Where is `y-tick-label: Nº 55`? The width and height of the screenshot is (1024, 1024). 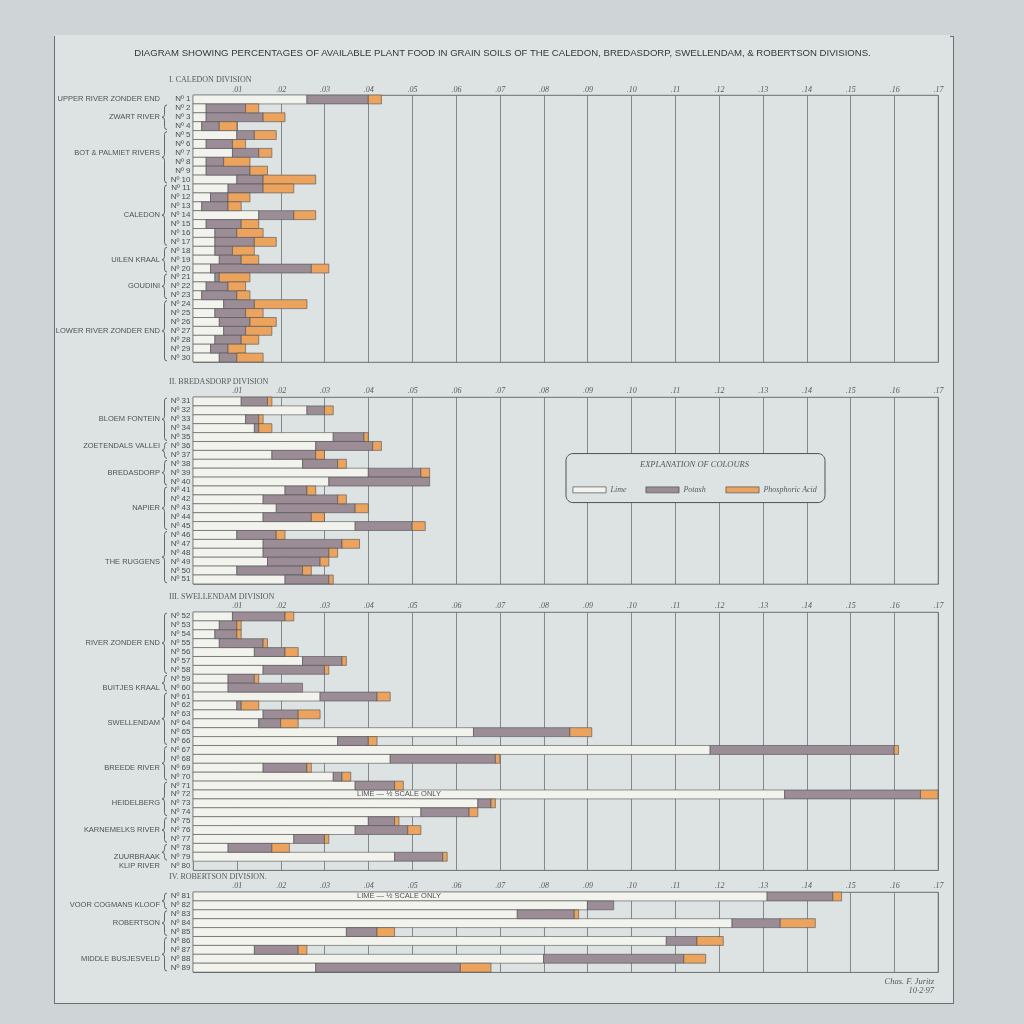
y-tick-label: Nº 55 is located at coordinates (181, 643).